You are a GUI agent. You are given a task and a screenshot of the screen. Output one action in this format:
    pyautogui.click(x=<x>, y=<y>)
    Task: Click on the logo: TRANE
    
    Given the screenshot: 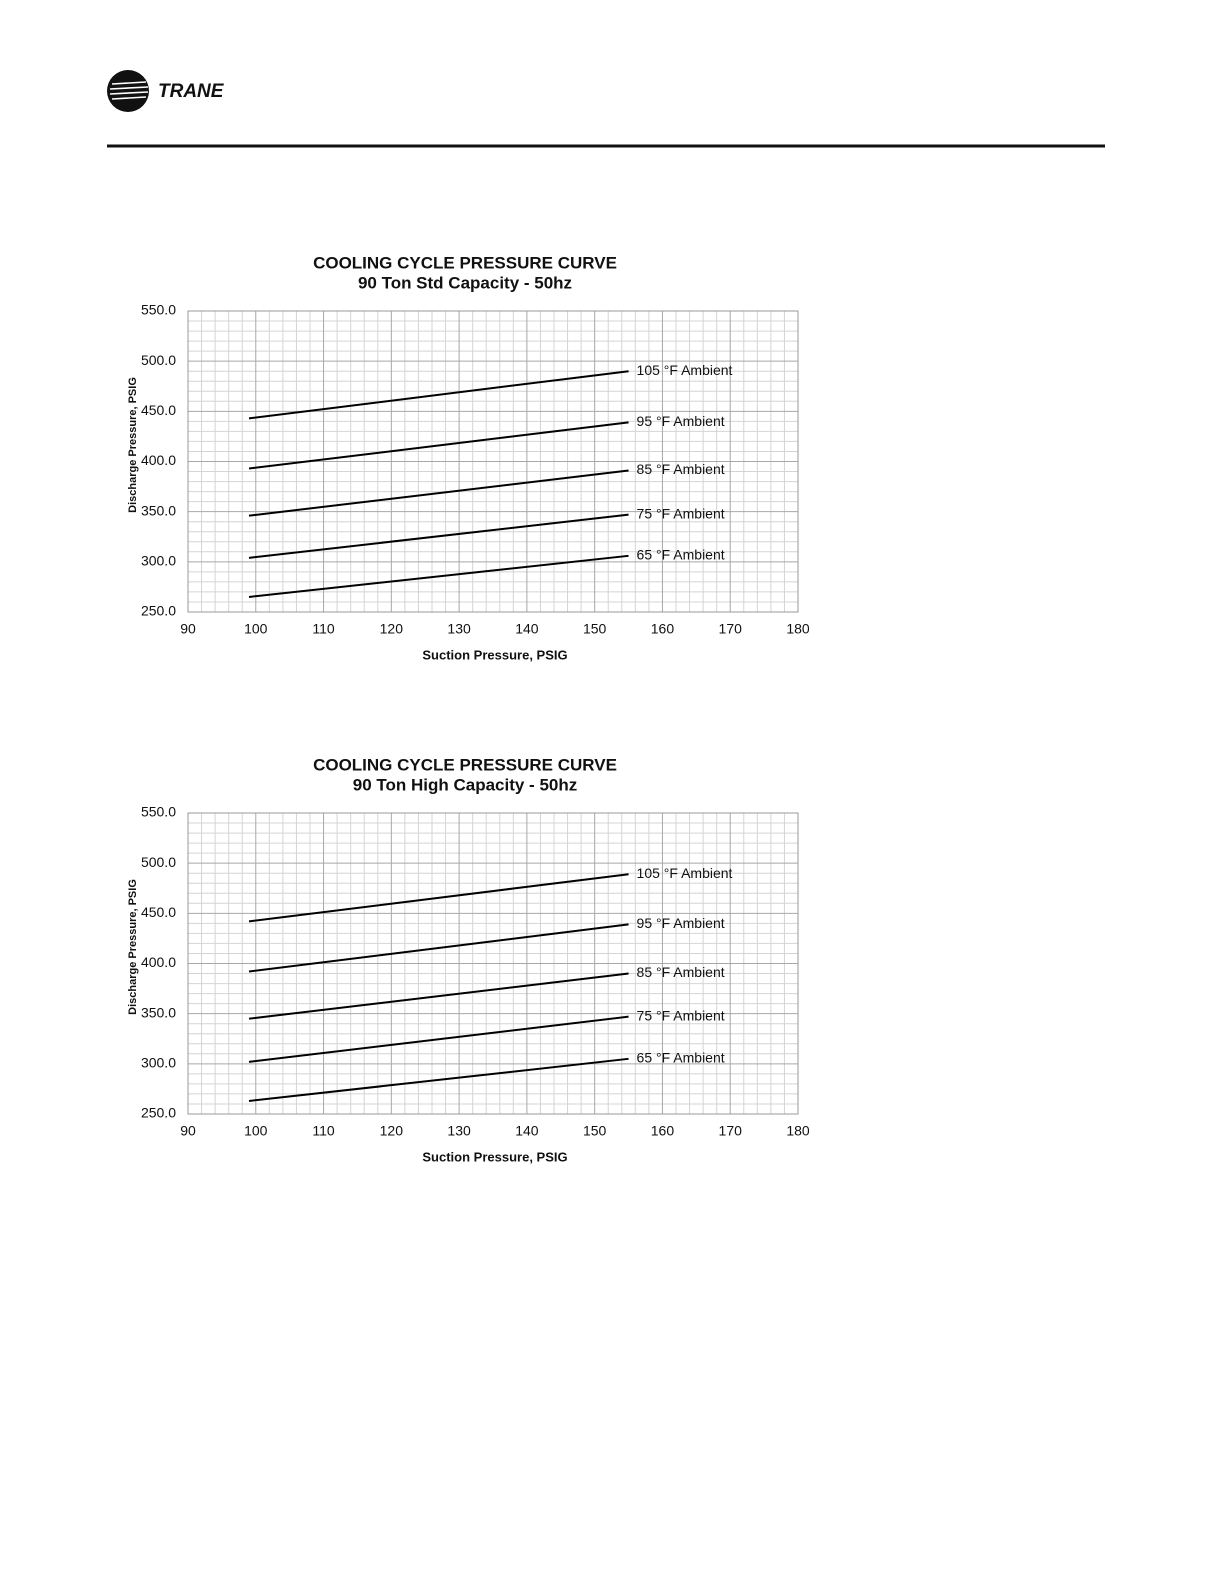 What is the action you would take?
    pyautogui.click(x=166, y=91)
    